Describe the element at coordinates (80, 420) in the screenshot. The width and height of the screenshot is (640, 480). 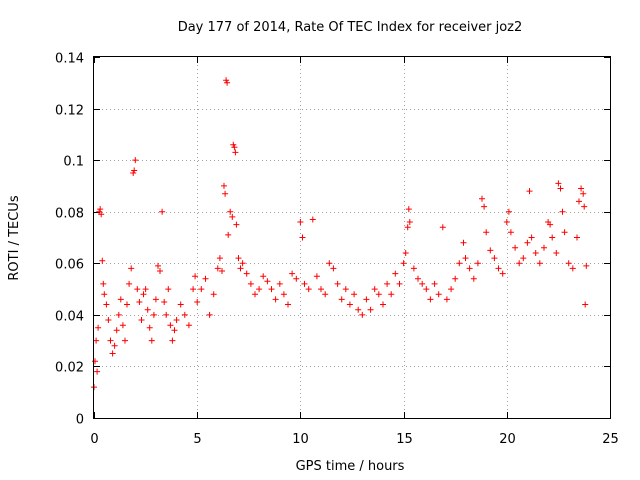
I see `y-tick-label: 0` at that location.